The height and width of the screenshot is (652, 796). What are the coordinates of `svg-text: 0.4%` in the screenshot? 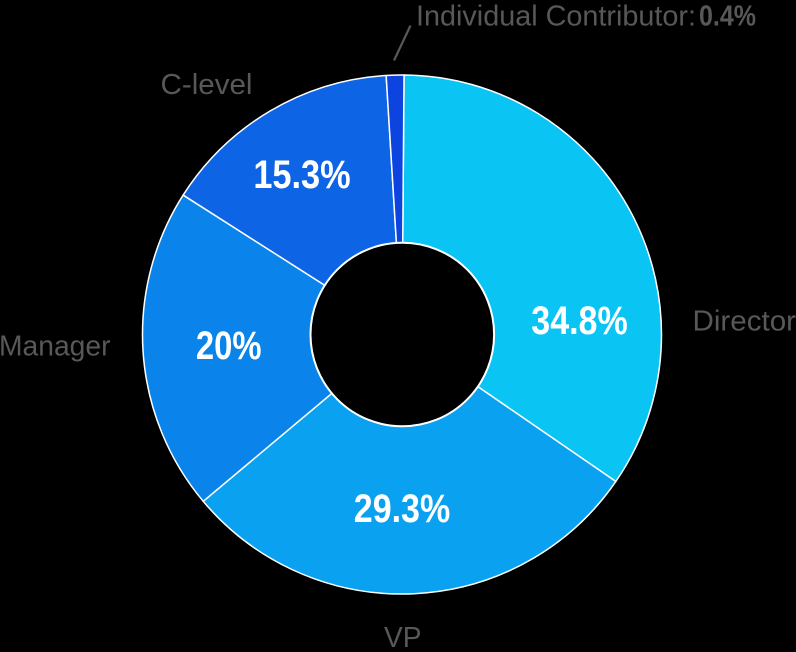 It's located at (727, 17).